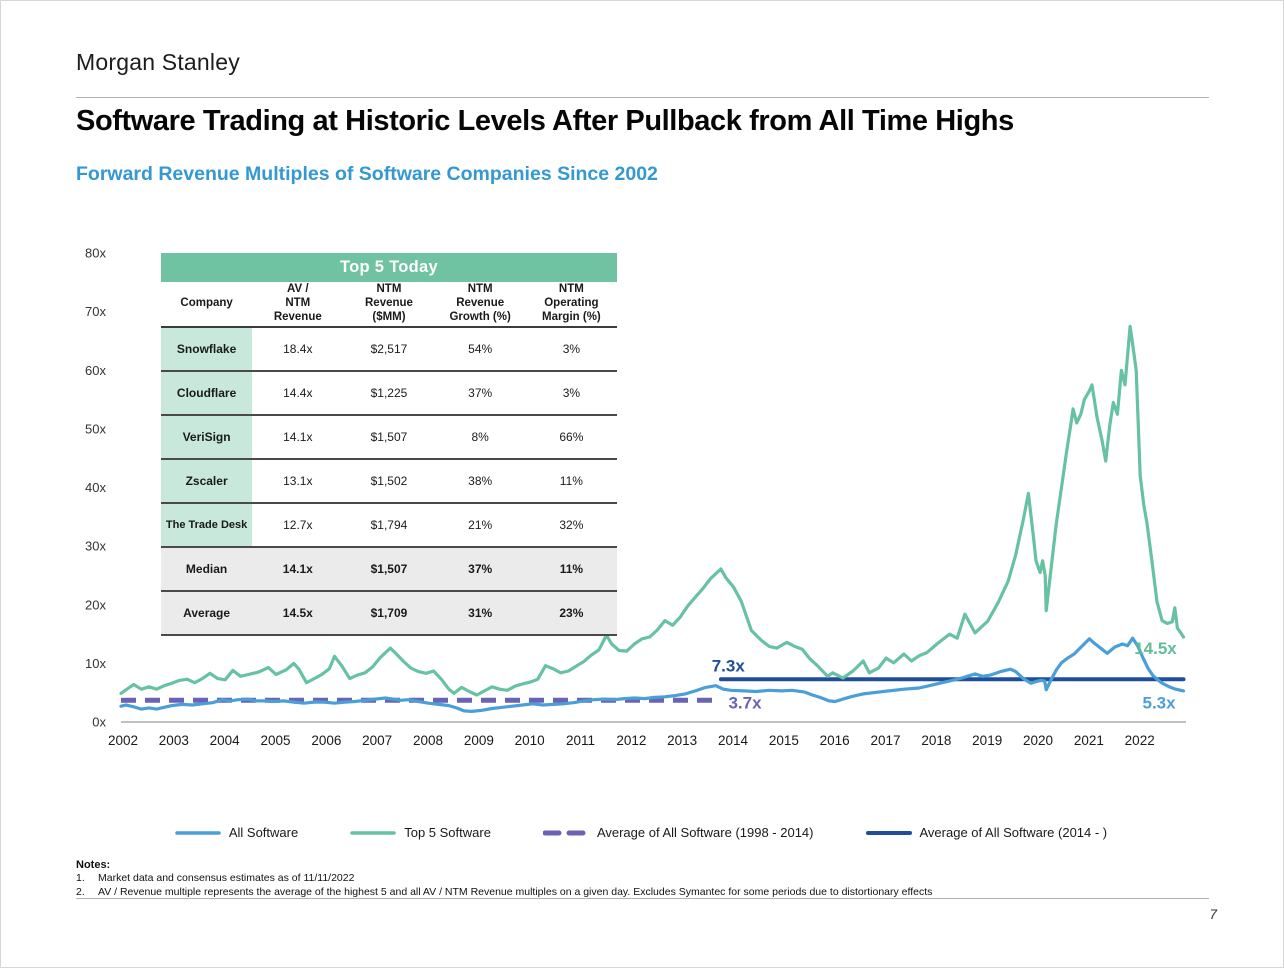 This screenshot has height=968, width=1284. Describe the element at coordinates (207, 481) in the screenshot. I see `company-cell: Zscaler` at that location.